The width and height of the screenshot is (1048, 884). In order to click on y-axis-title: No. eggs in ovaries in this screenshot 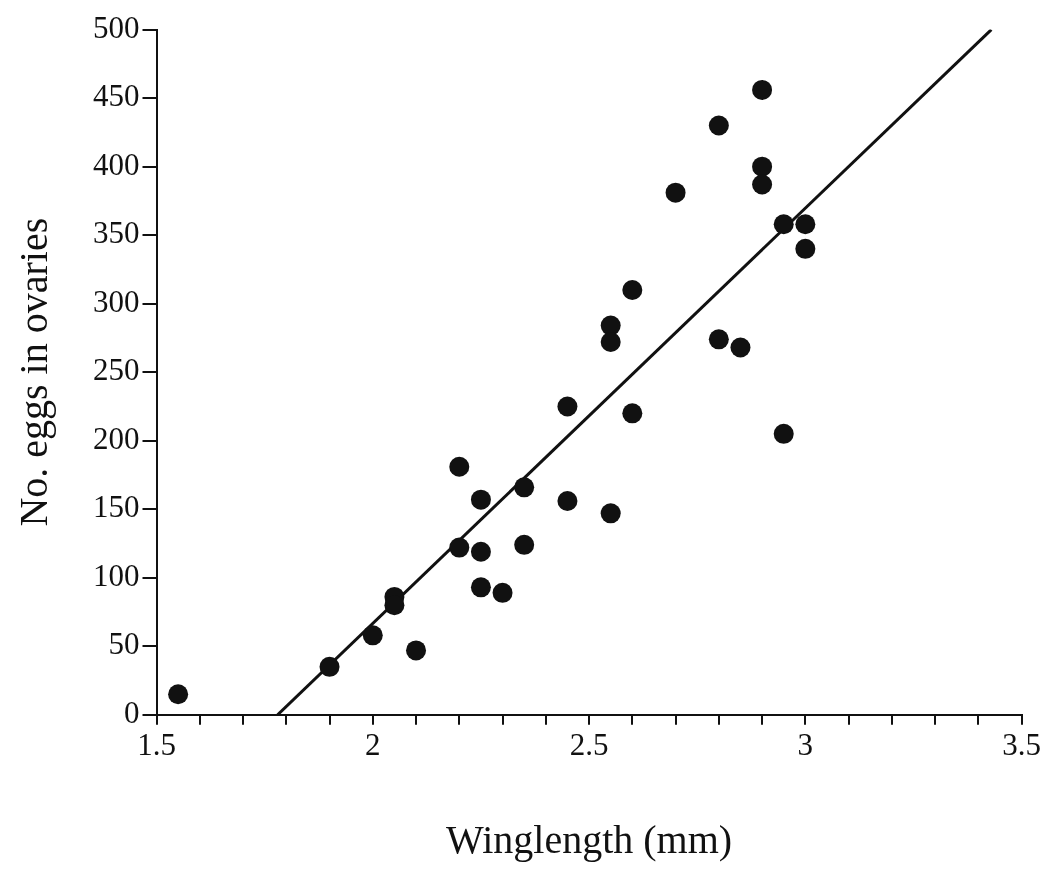, I will do `click(33, 372)`.